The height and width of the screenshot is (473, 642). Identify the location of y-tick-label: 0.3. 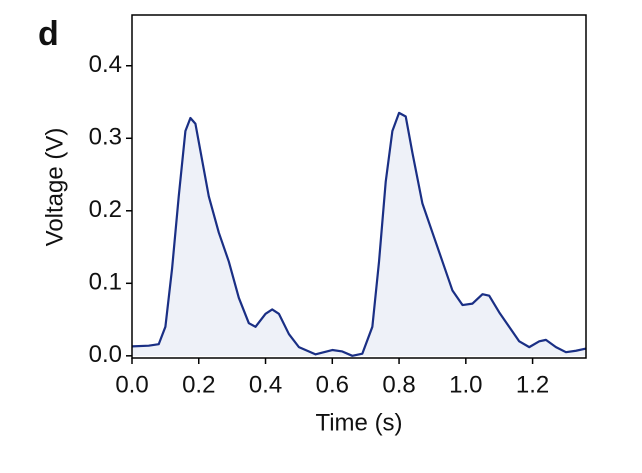
(105, 137).